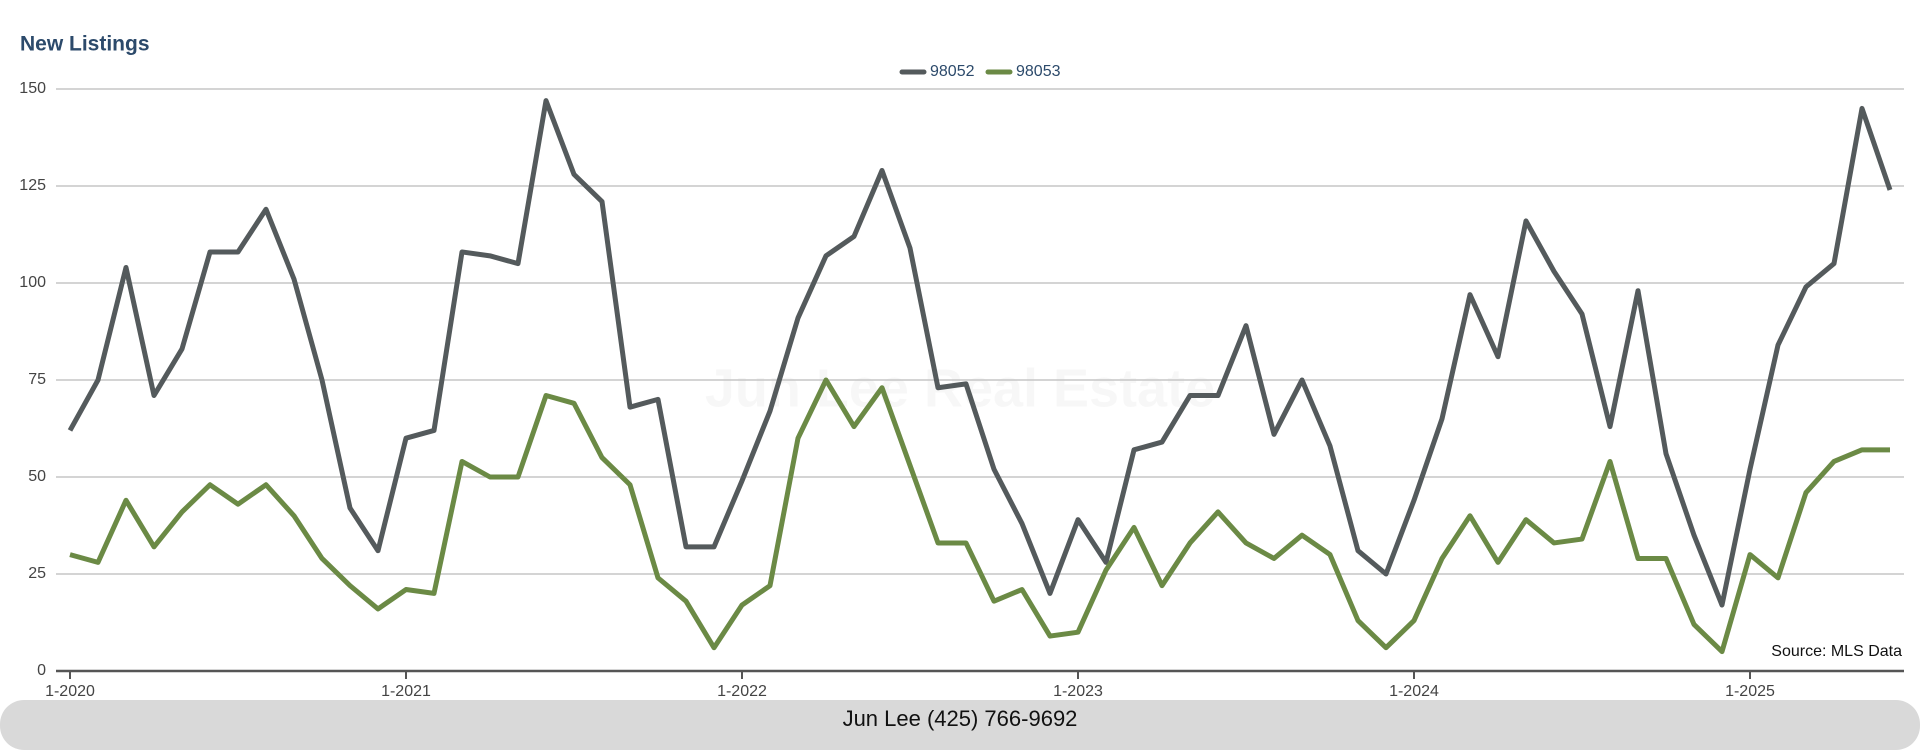  Describe the element at coordinates (1414, 691) in the screenshot. I see `x-tick-label: 1-2024` at that location.